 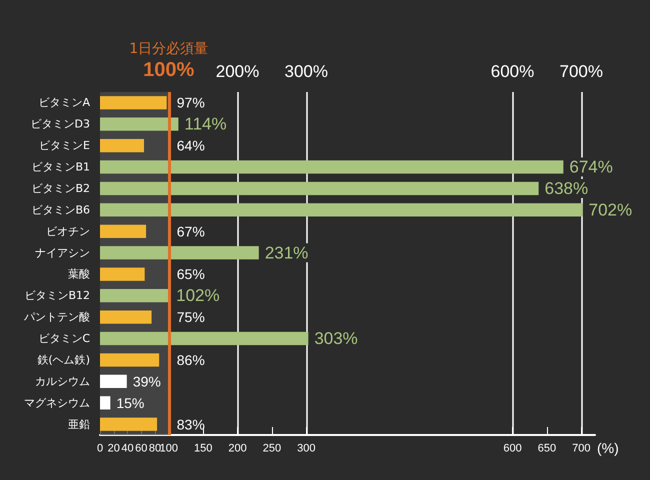 I want to click on y-tick-label: ビタミンD3, so click(x=60, y=124).